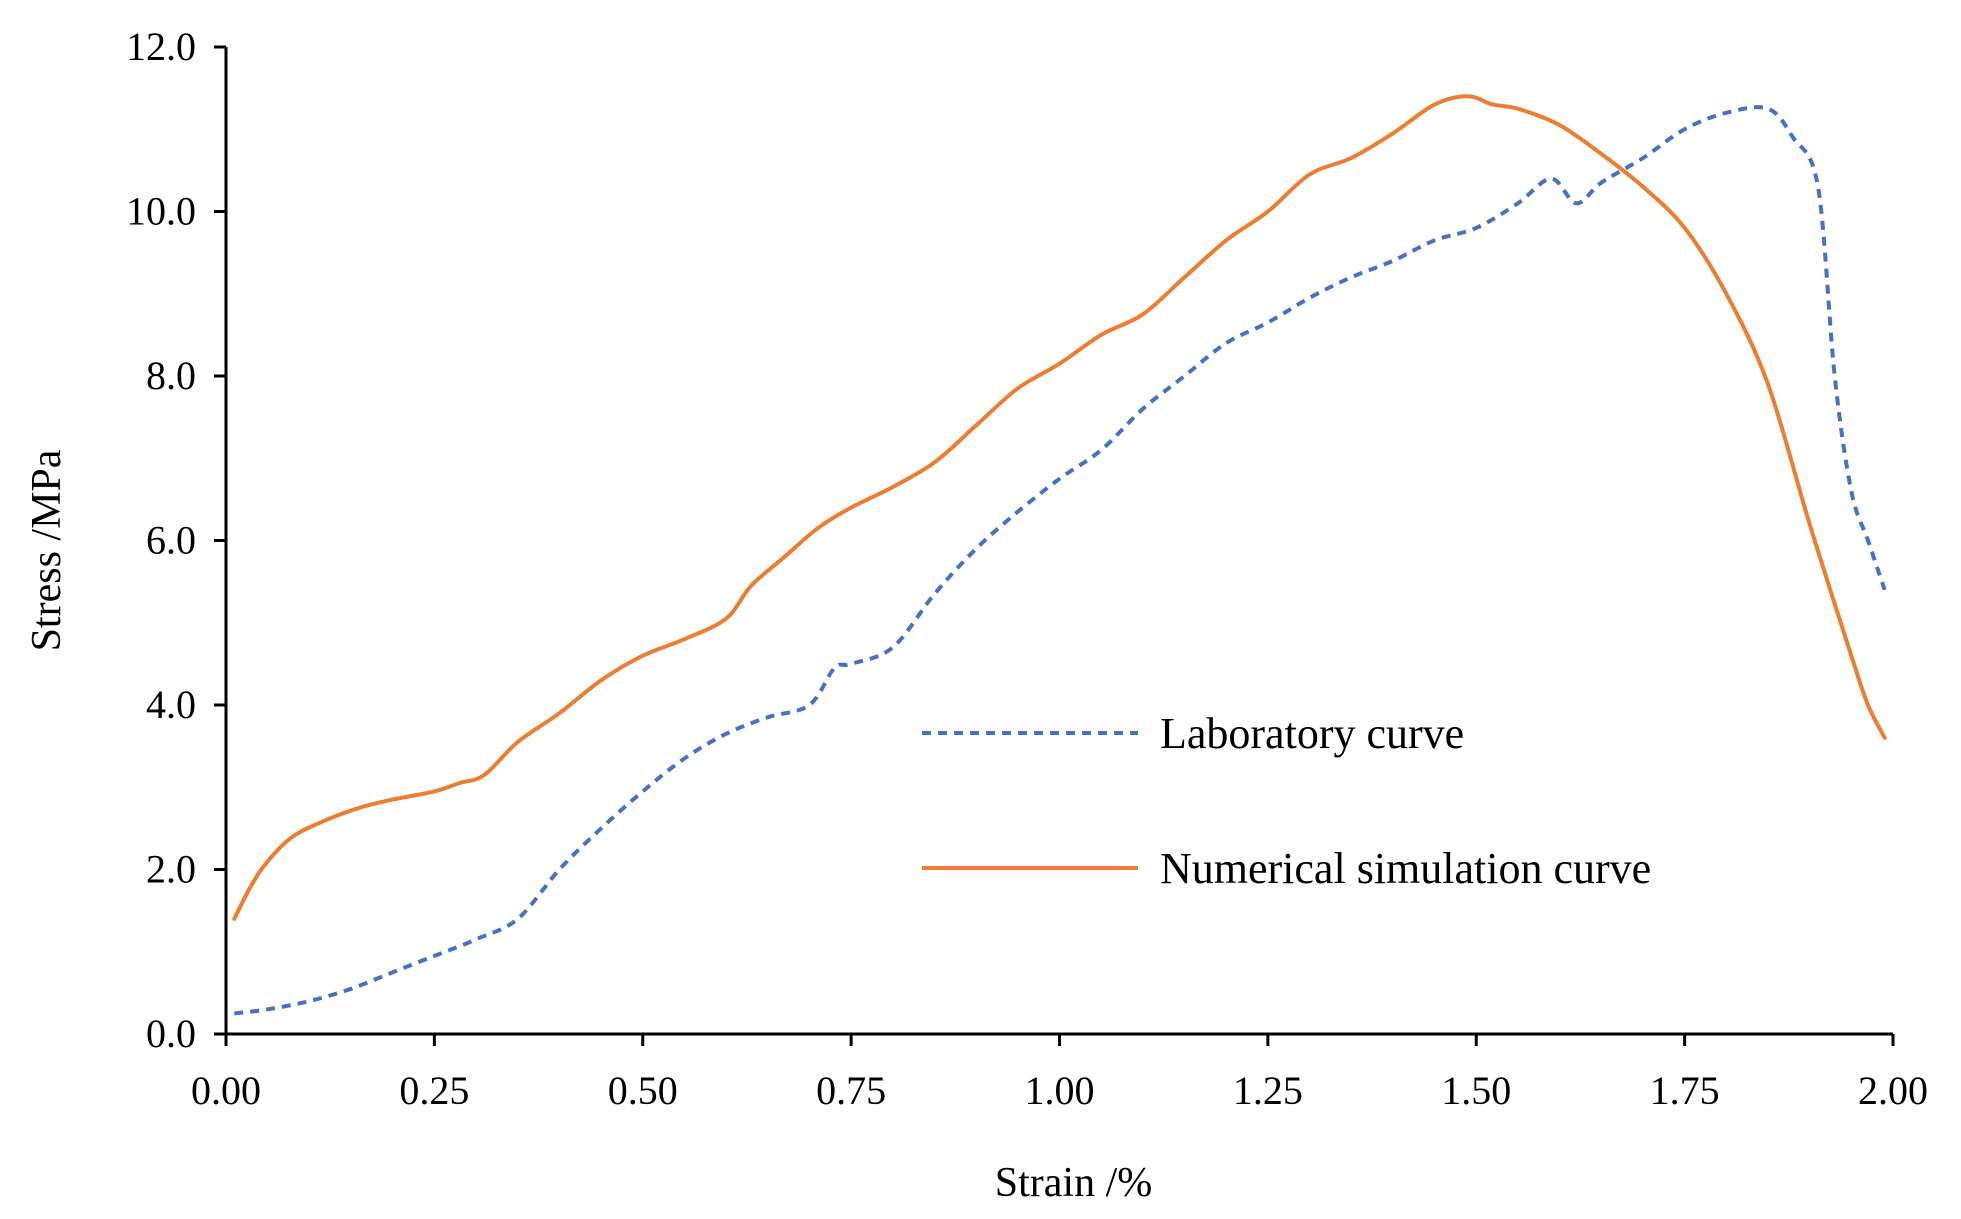 The height and width of the screenshot is (1219, 1961). Describe the element at coordinates (171, 540) in the screenshot. I see `y-tick-label: 6.0` at that location.